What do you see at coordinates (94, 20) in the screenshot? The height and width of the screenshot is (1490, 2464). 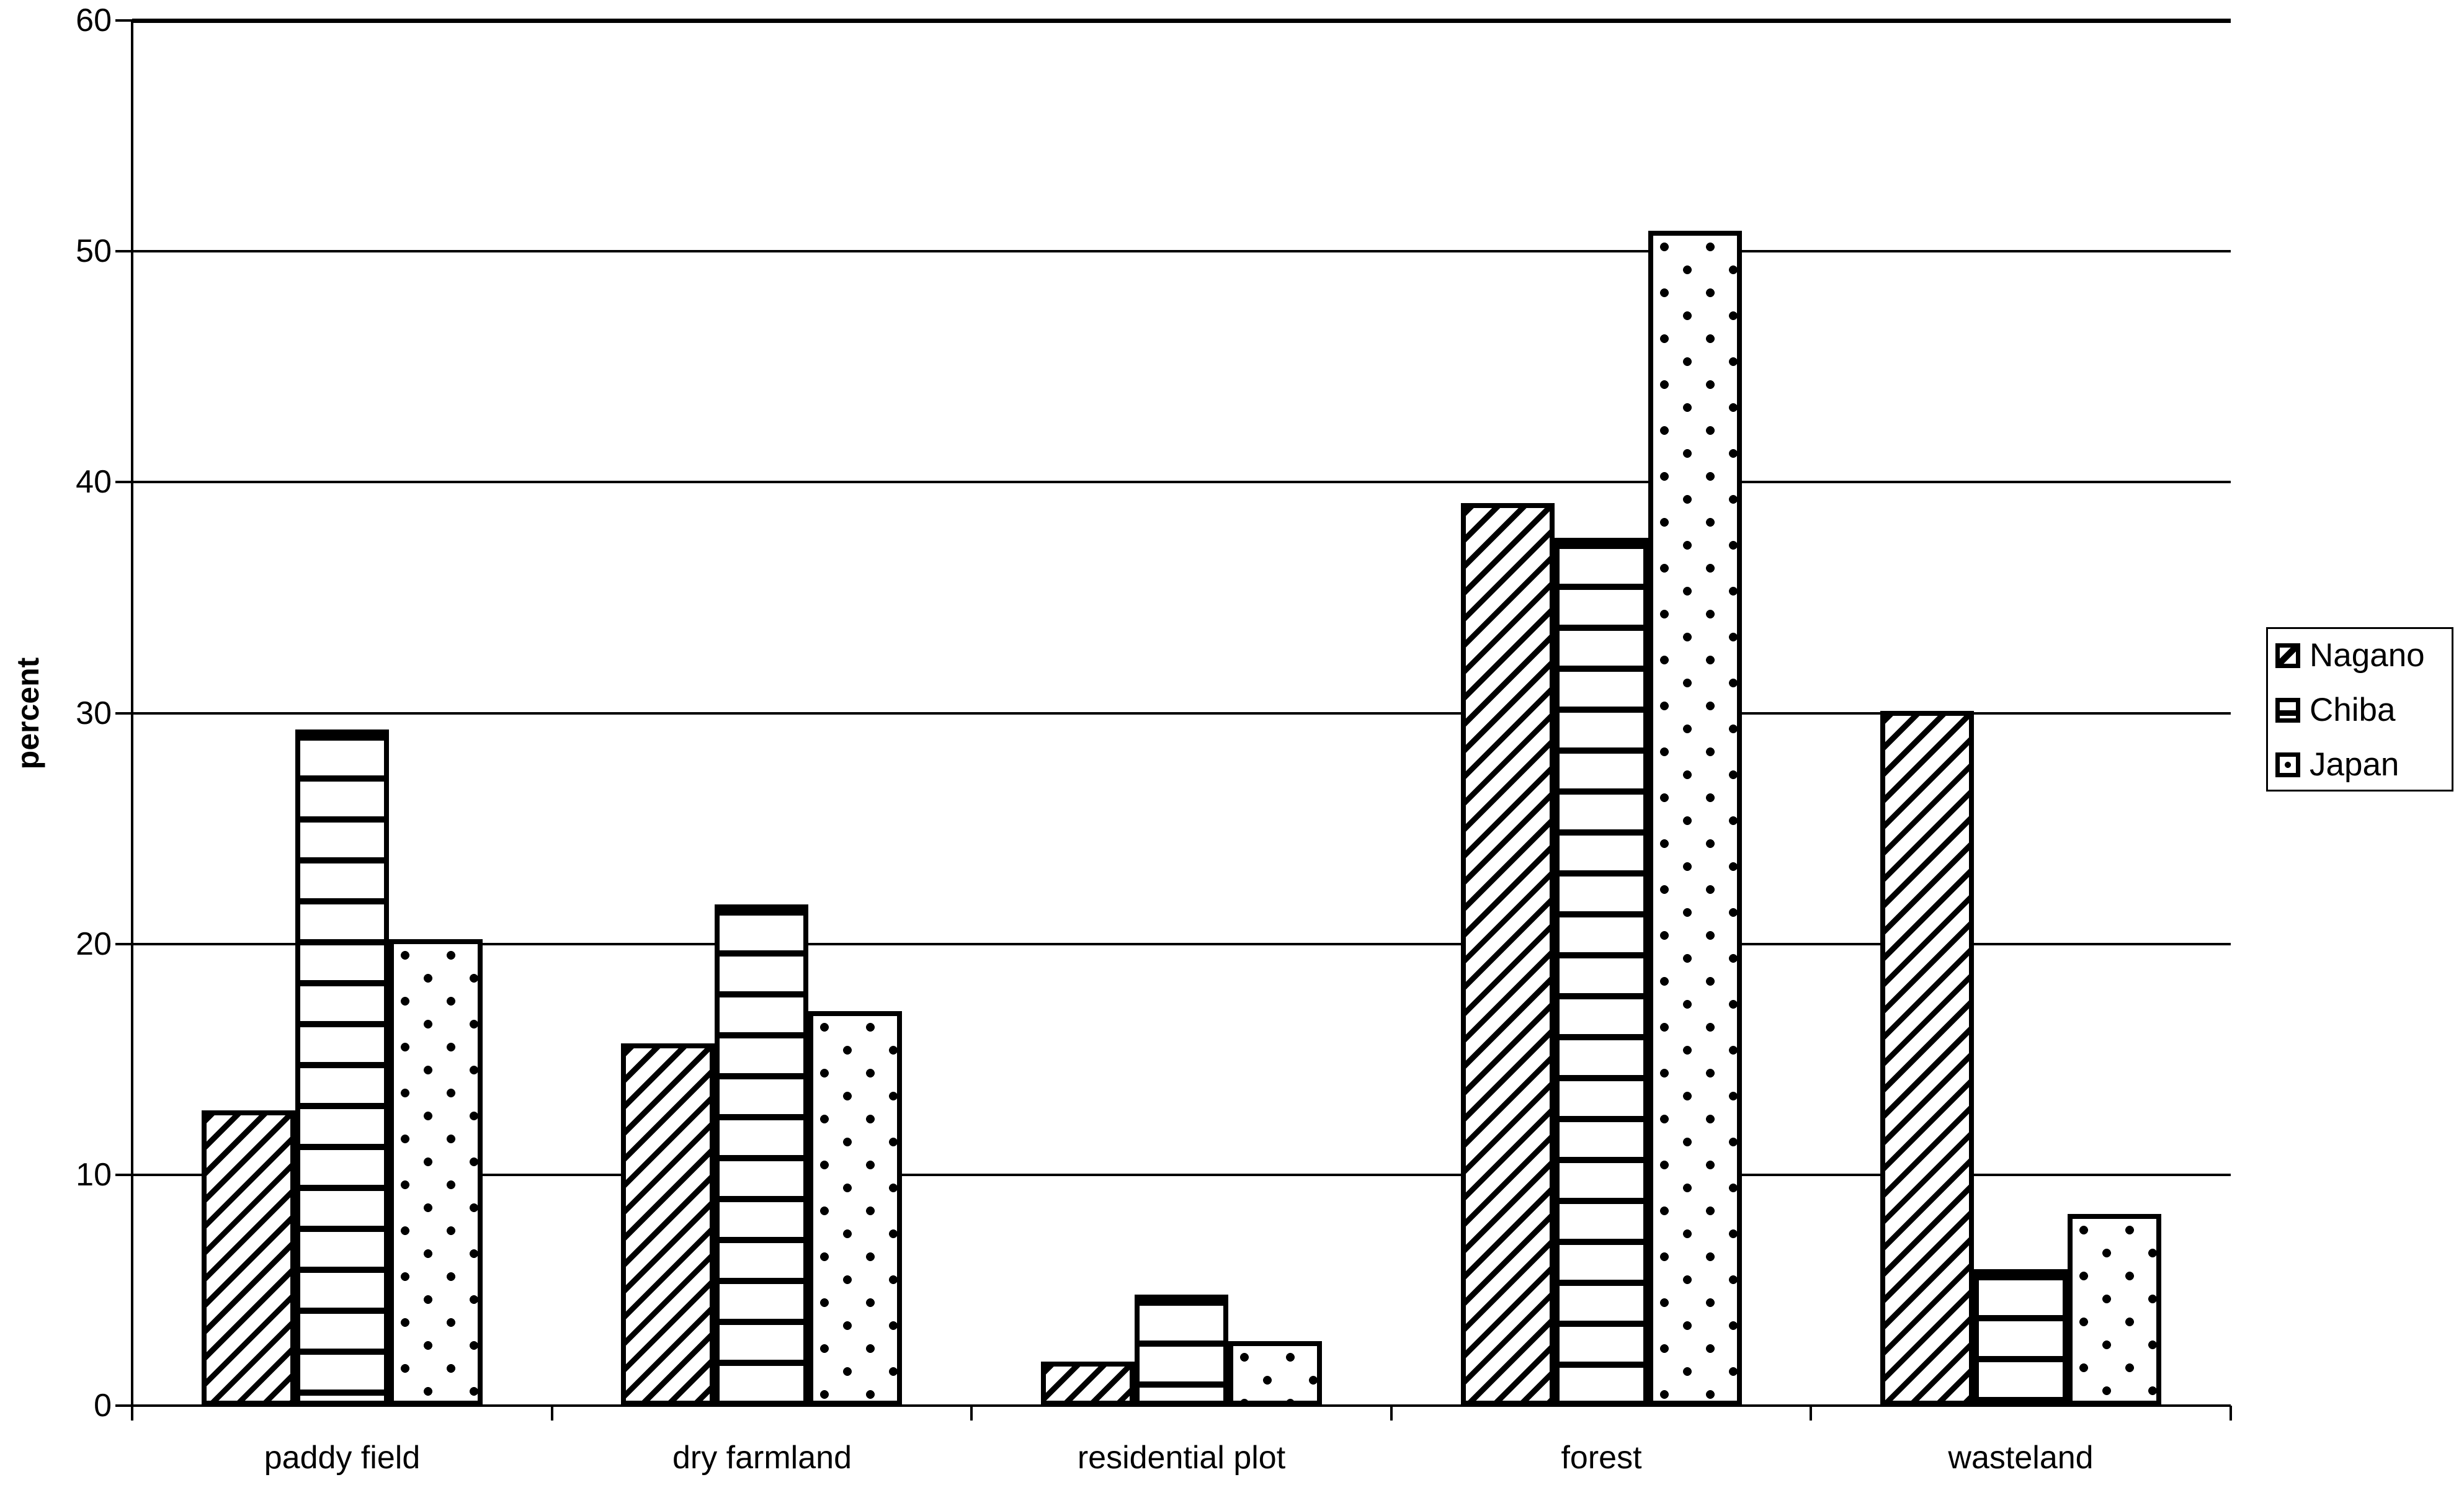 I see `y-tick-label: 60` at bounding box center [94, 20].